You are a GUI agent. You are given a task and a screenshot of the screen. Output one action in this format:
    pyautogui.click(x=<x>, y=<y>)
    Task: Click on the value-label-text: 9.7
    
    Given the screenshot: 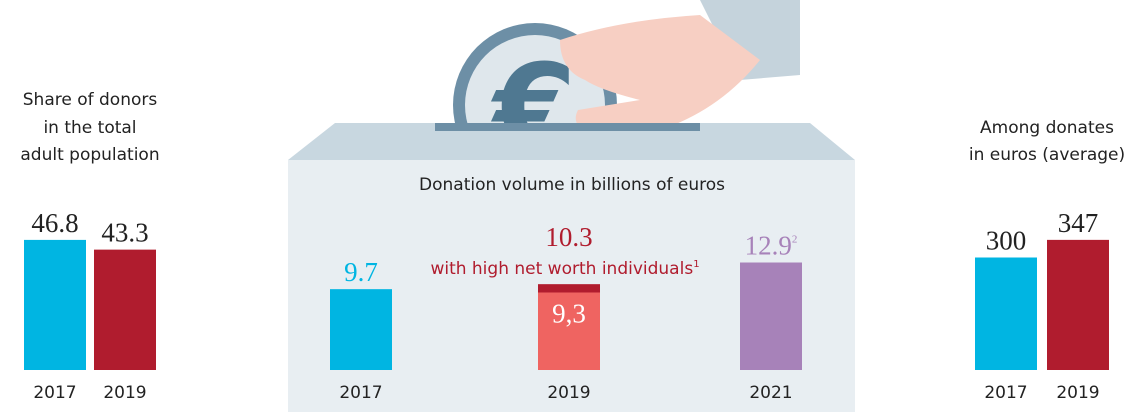 What is the action you would take?
    pyautogui.click(x=361, y=272)
    